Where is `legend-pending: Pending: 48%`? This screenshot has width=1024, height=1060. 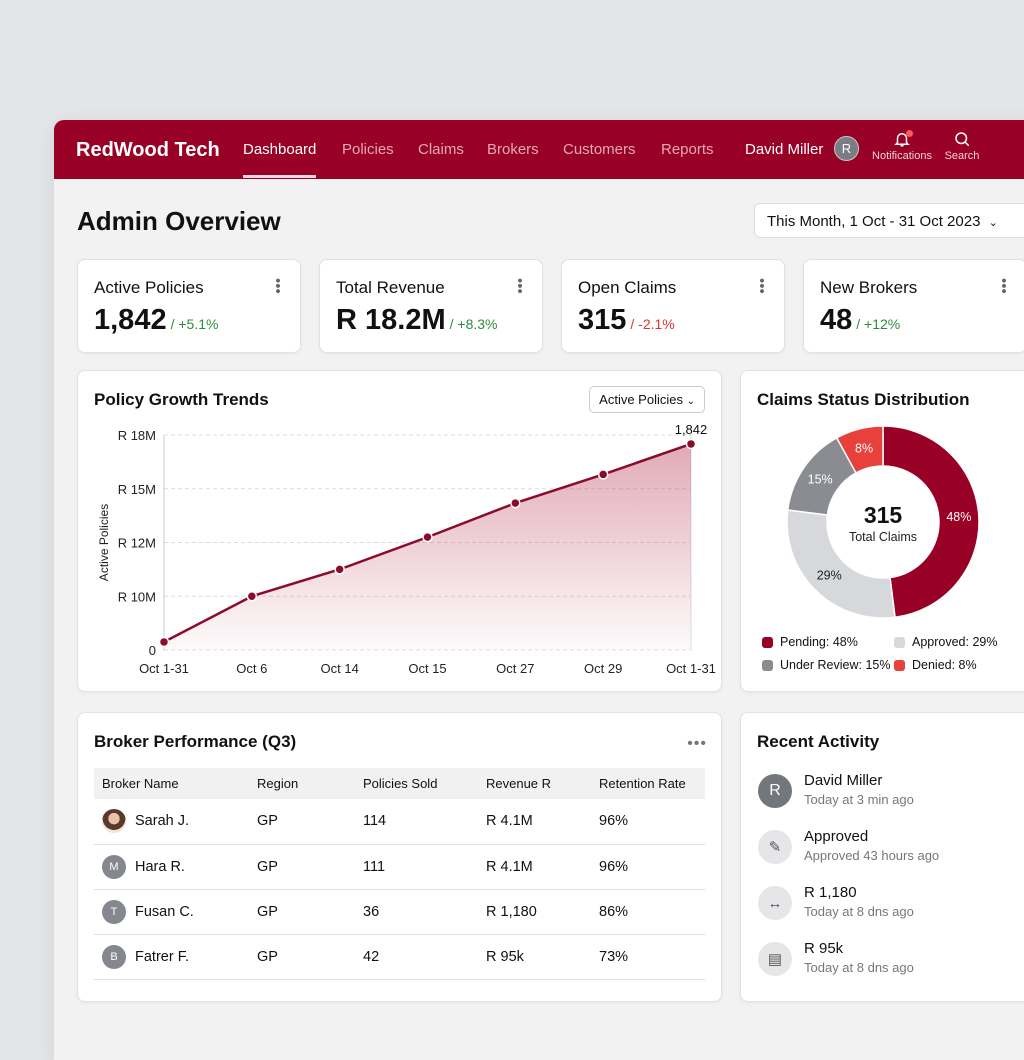 legend-pending: Pending: 48% is located at coordinates (810, 642).